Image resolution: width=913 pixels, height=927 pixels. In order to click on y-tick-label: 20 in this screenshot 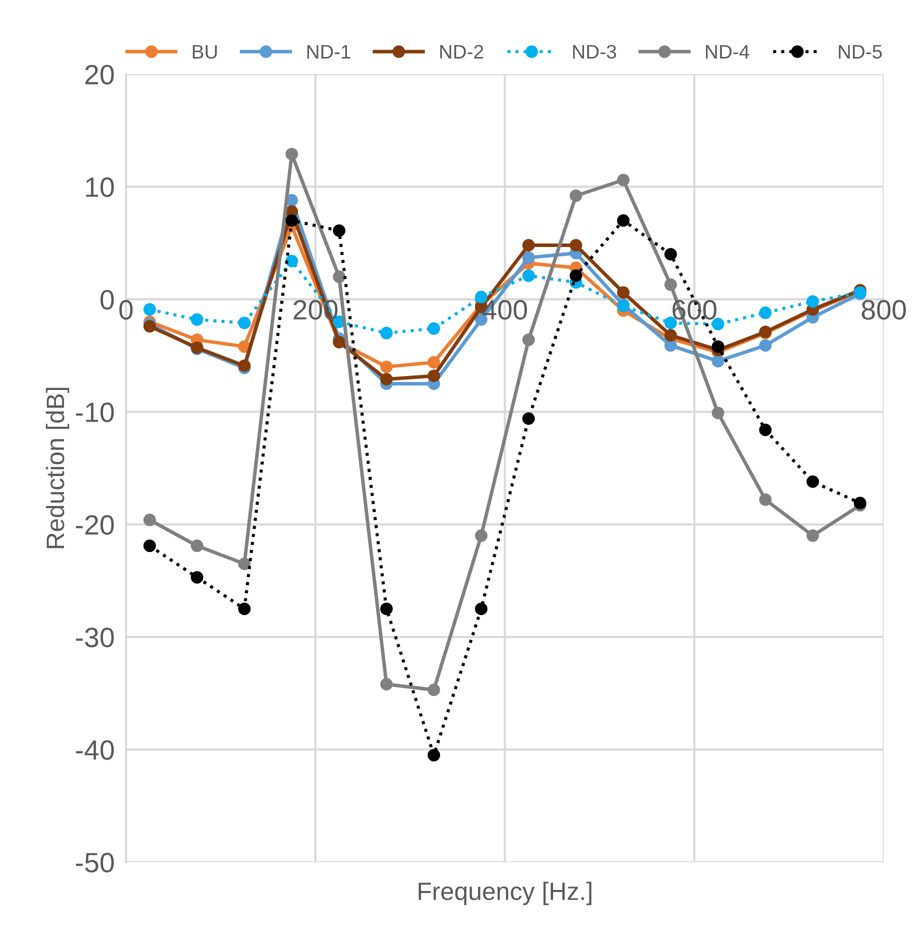, I will do `click(99, 74)`.